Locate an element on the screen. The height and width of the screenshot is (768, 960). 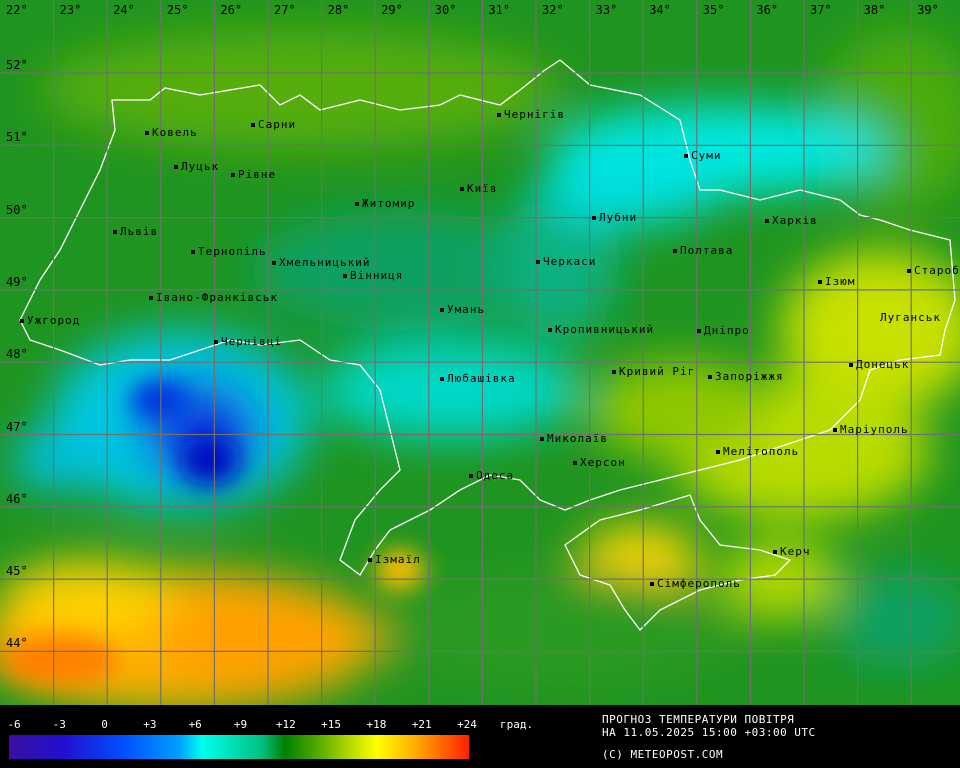
longitude-label: 30° is located at coordinates (445, 10).